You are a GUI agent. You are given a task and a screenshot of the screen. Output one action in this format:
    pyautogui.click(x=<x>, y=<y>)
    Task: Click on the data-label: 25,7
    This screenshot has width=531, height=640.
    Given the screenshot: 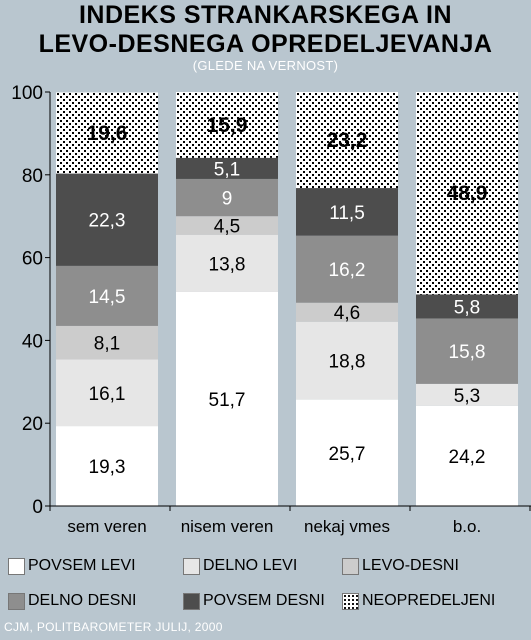 What is the action you would take?
    pyautogui.click(x=347, y=454)
    